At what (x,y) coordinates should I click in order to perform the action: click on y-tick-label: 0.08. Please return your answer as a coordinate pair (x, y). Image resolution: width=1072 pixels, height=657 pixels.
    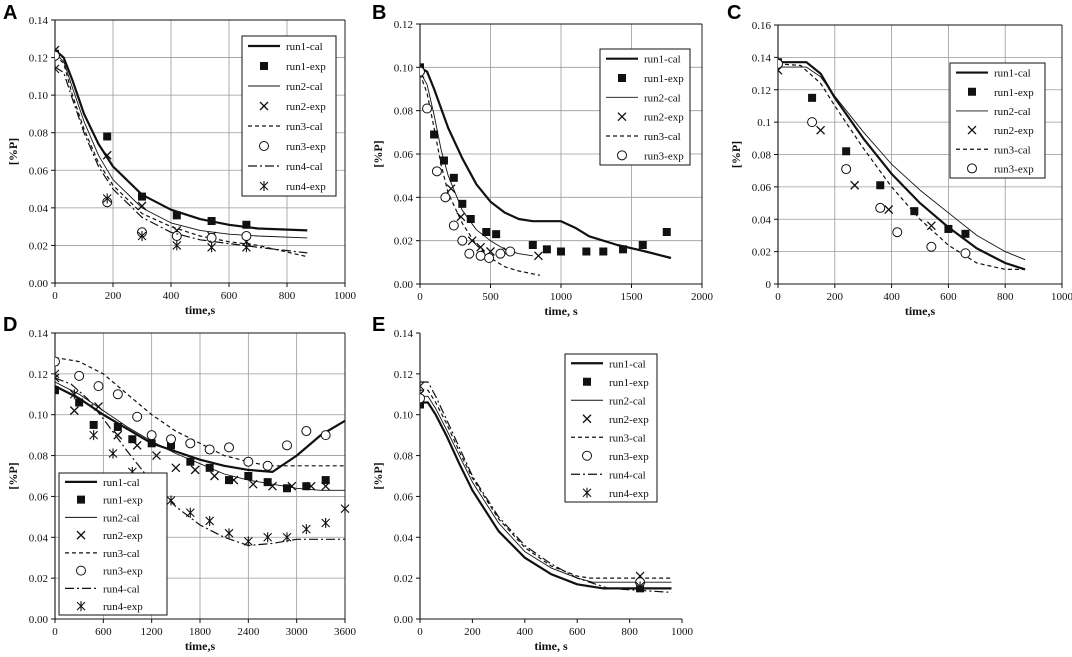
    Looking at the image, I should click on (39, 134).